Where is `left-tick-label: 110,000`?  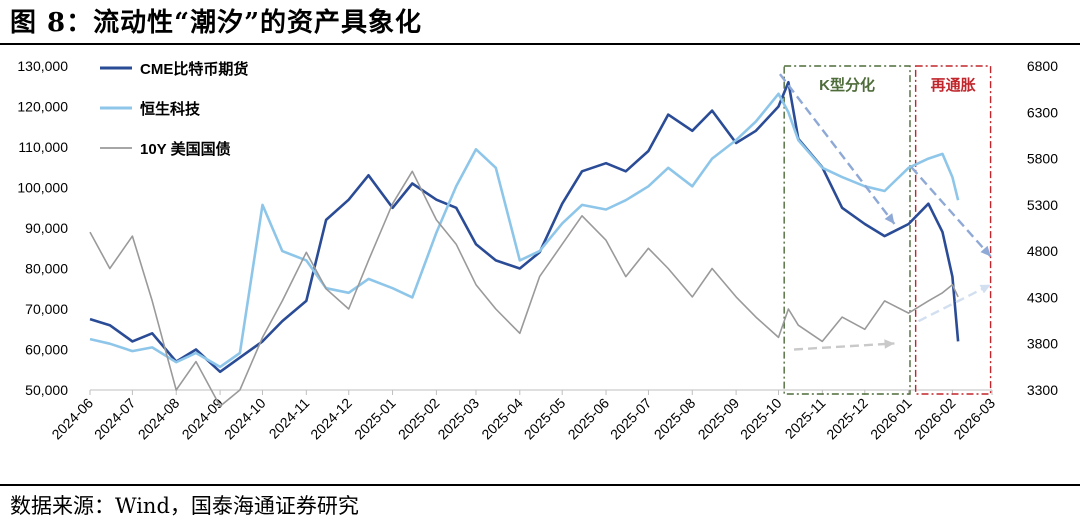 left-tick-label: 110,000 is located at coordinates (43, 147).